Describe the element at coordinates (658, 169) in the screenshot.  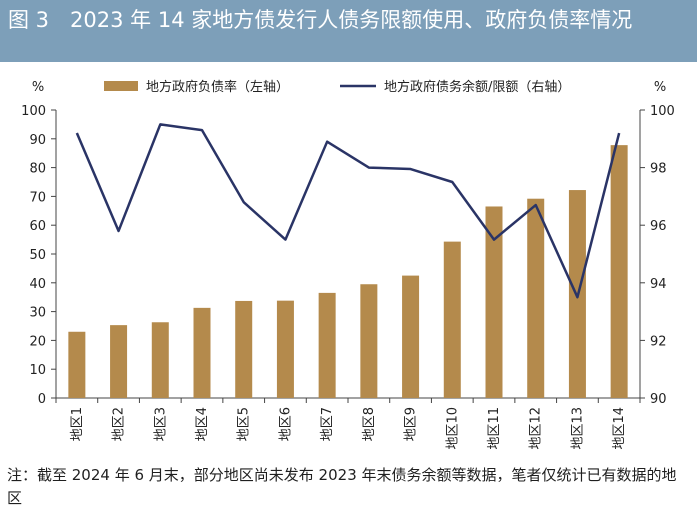
I see `right-tick-label: 98` at that location.